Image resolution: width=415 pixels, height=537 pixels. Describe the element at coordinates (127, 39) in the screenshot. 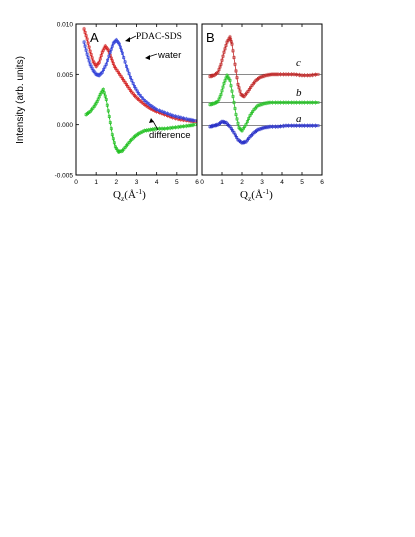

I see `arrowhead-pdac-sds` at that location.